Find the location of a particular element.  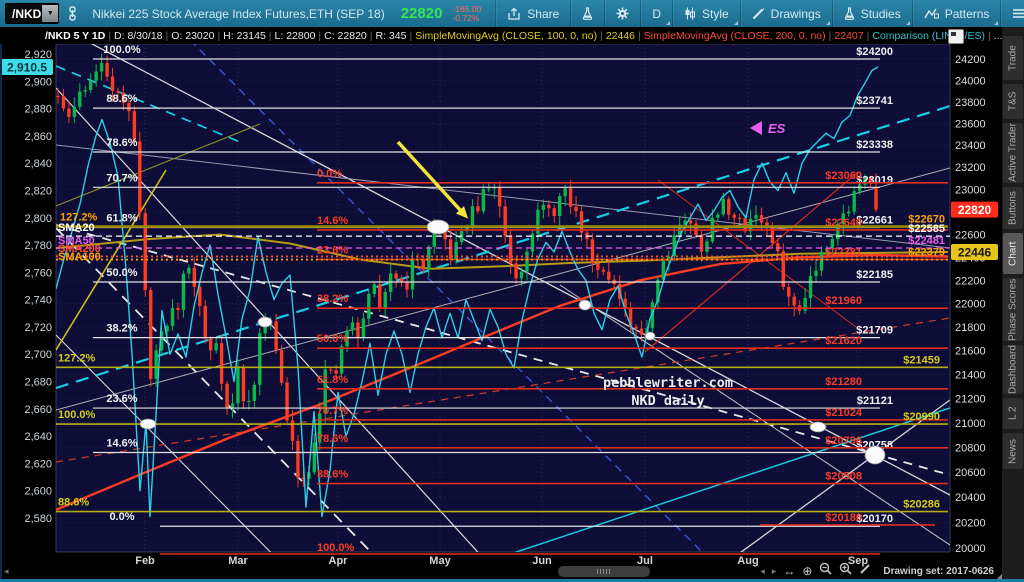

status-field: H: 23145 is located at coordinates (244, 35).